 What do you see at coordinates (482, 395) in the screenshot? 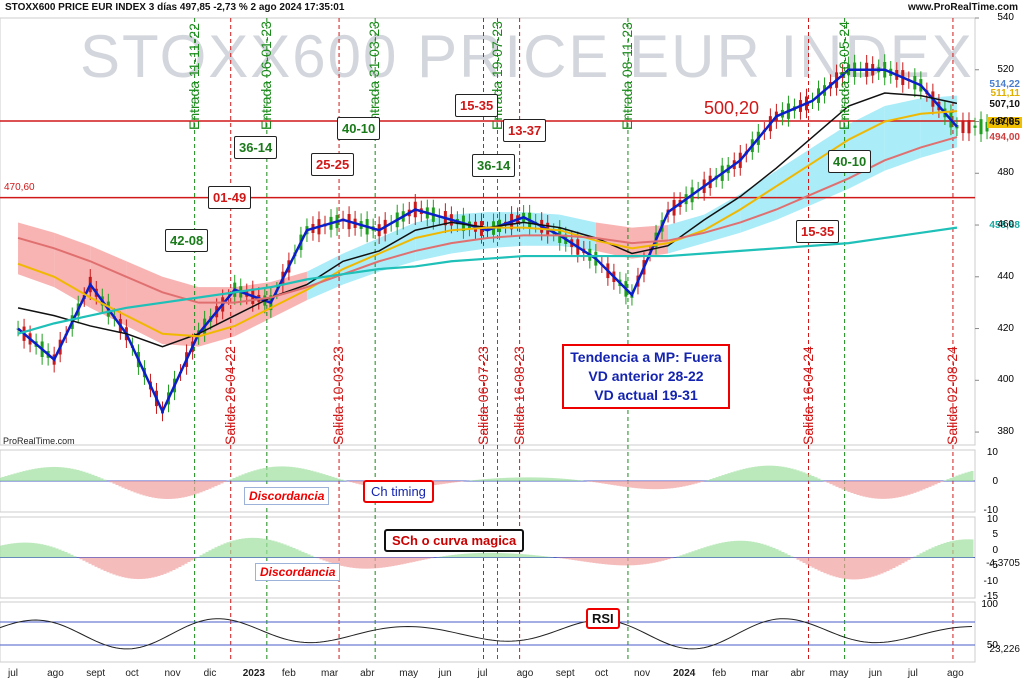
I see `signal-label: Salida 06-07-23` at bounding box center [482, 395].